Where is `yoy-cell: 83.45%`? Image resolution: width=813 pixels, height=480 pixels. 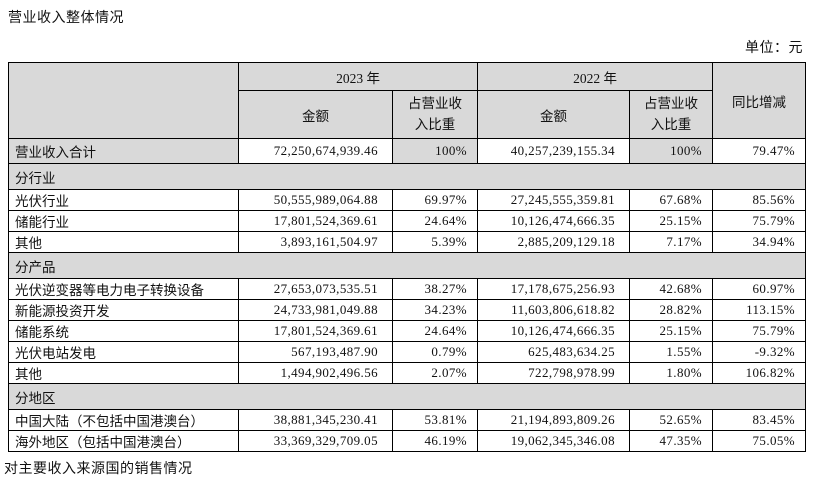
yoy-cell: 83.45% is located at coordinates (759, 420).